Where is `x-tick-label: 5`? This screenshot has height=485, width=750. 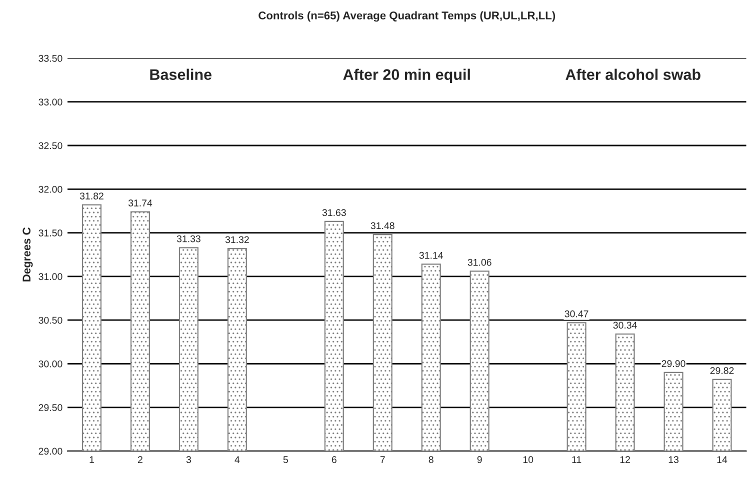
x-tick-label: 5 is located at coordinates (285, 460).